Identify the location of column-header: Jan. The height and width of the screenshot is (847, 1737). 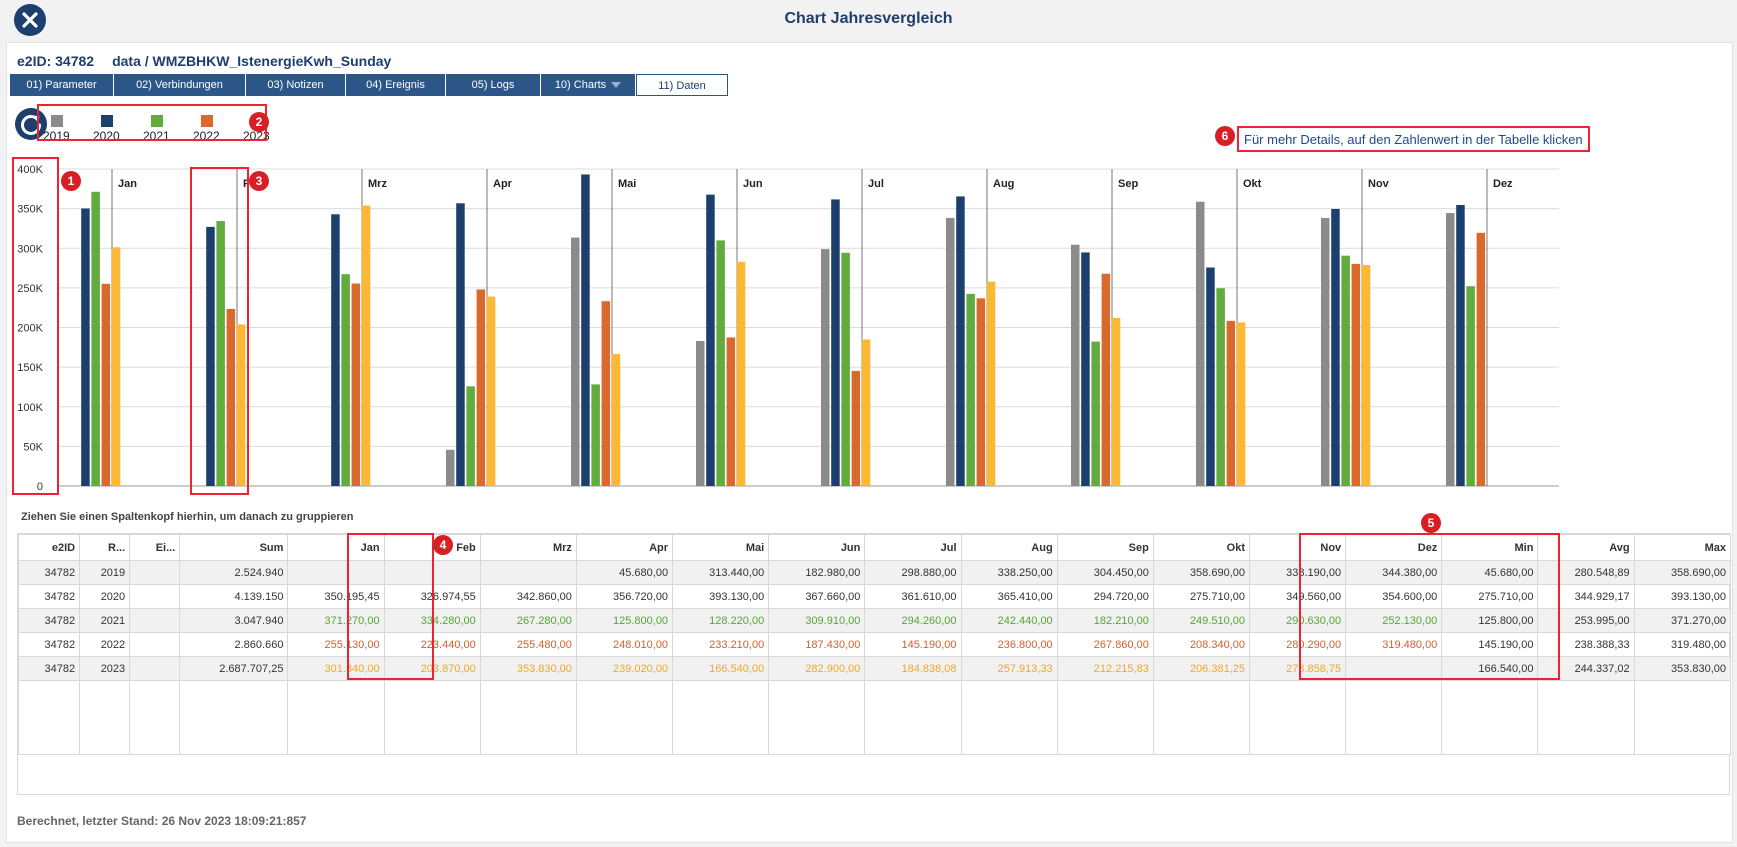
(336, 547).